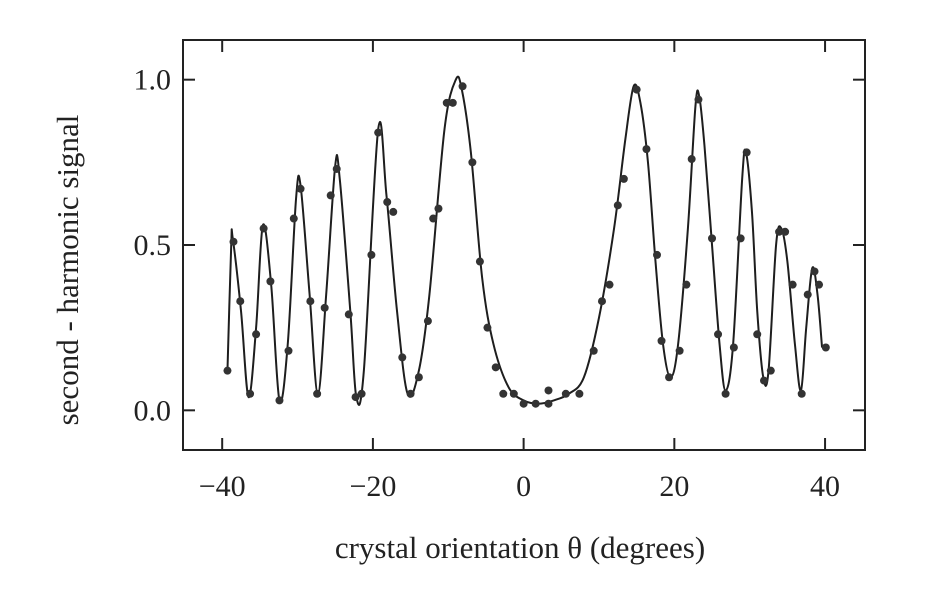  Describe the element at coordinates (222, 486) in the screenshot. I see `x-tick-label: −40` at that location.